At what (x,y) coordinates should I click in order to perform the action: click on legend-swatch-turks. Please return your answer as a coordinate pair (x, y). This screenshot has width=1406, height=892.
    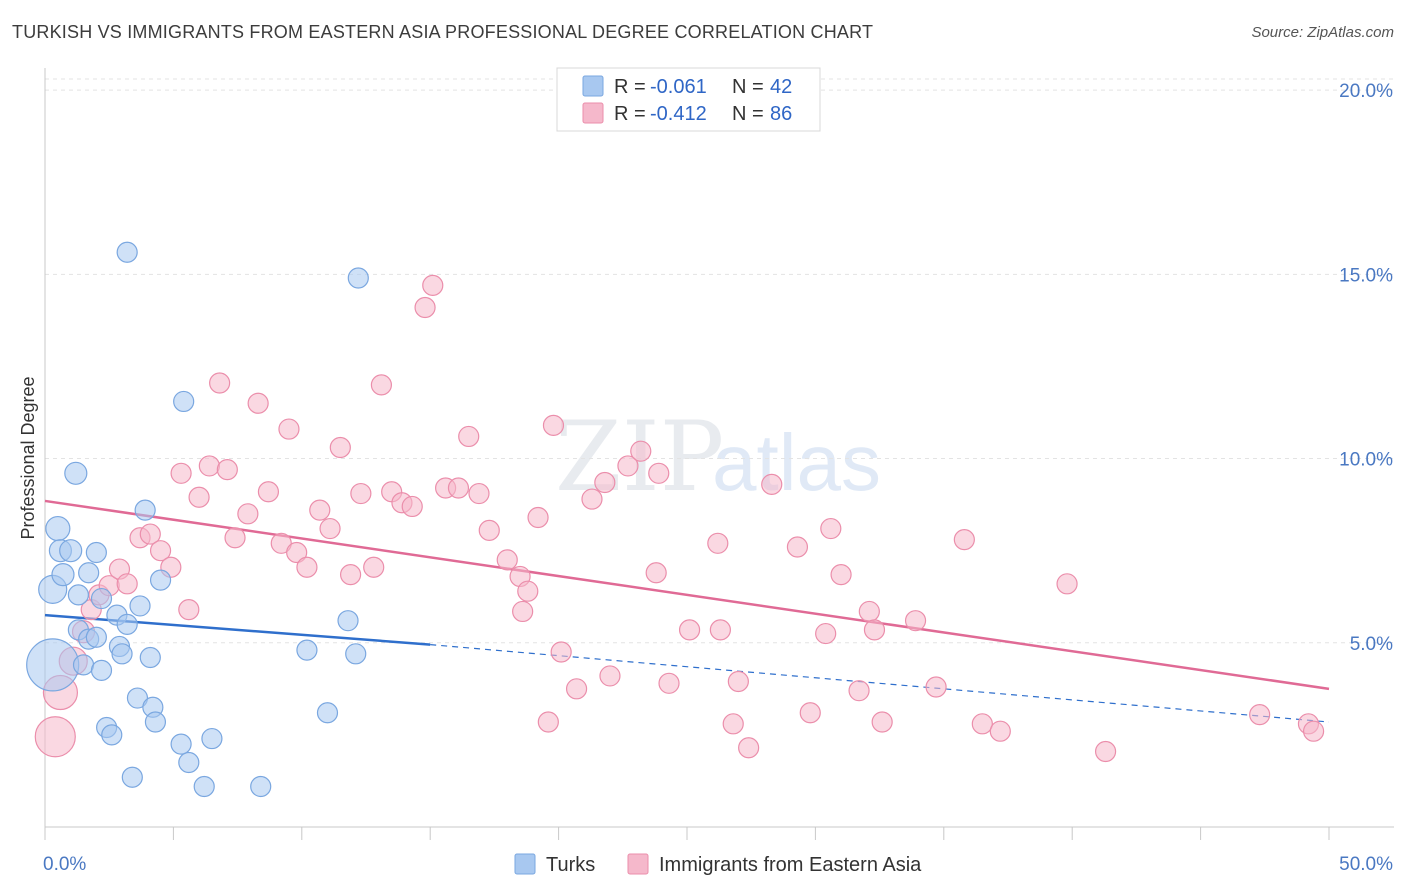
    Looking at the image, I should click on (593, 86).